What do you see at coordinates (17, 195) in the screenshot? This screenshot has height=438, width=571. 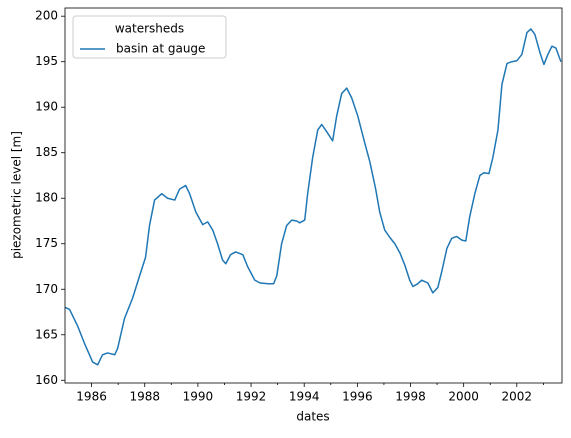 I see `y-axis-label: piezometric level [m]` at bounding box center [17, 195].